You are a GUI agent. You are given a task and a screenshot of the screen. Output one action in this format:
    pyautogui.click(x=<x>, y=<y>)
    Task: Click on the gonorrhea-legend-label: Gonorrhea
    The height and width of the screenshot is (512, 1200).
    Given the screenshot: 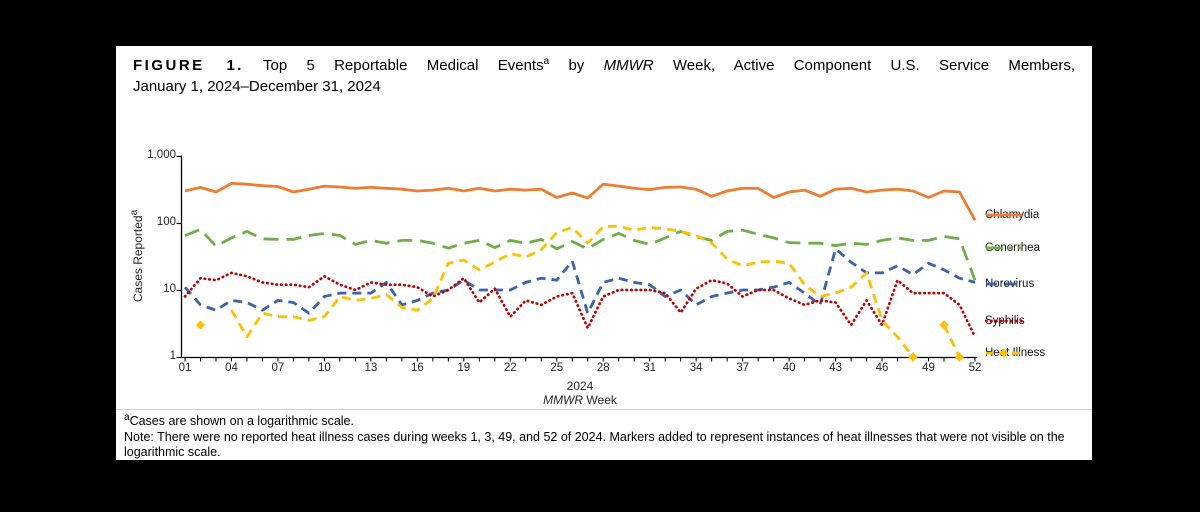 What is the action you would take?
    pyautogui.click(x=1012, y=248)
    